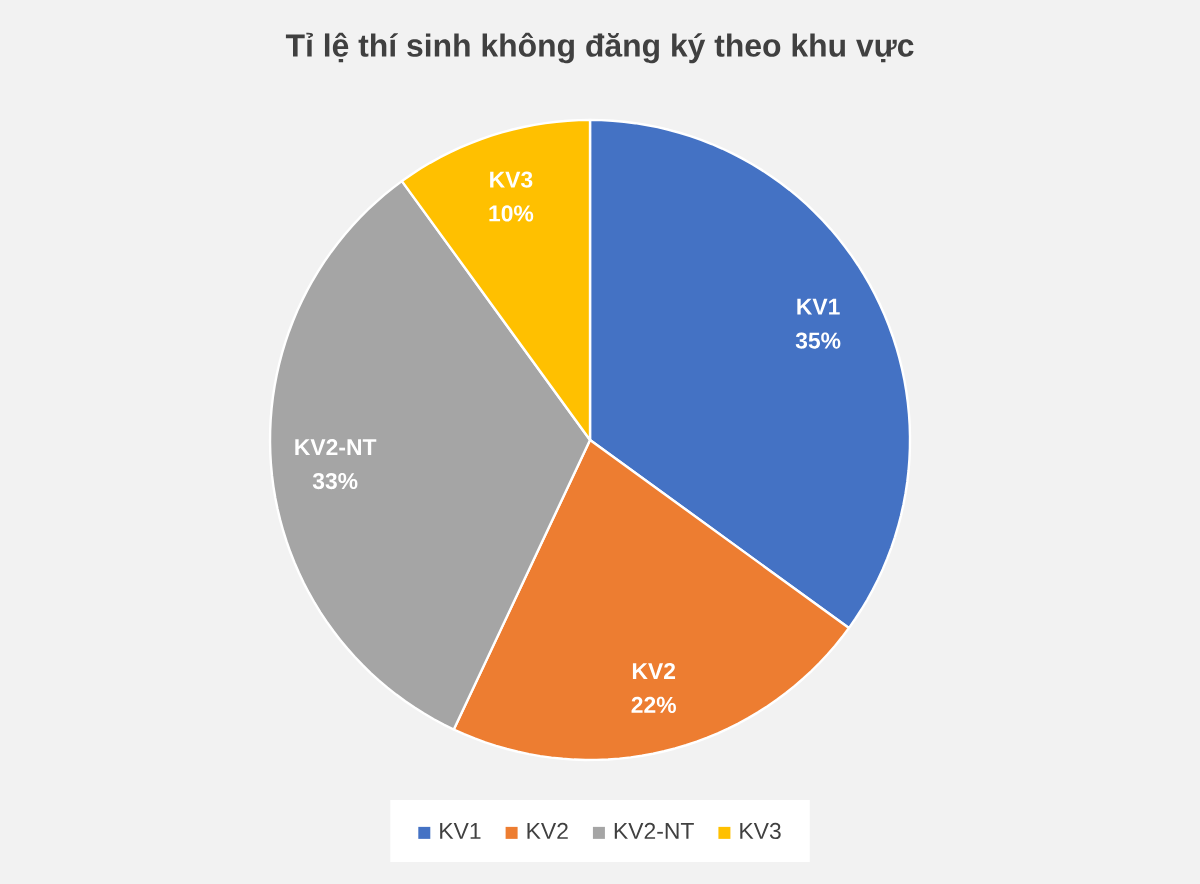 This screenshot has width=1200, height=884. I want to click on data-label: 10%, so click(511, 213).